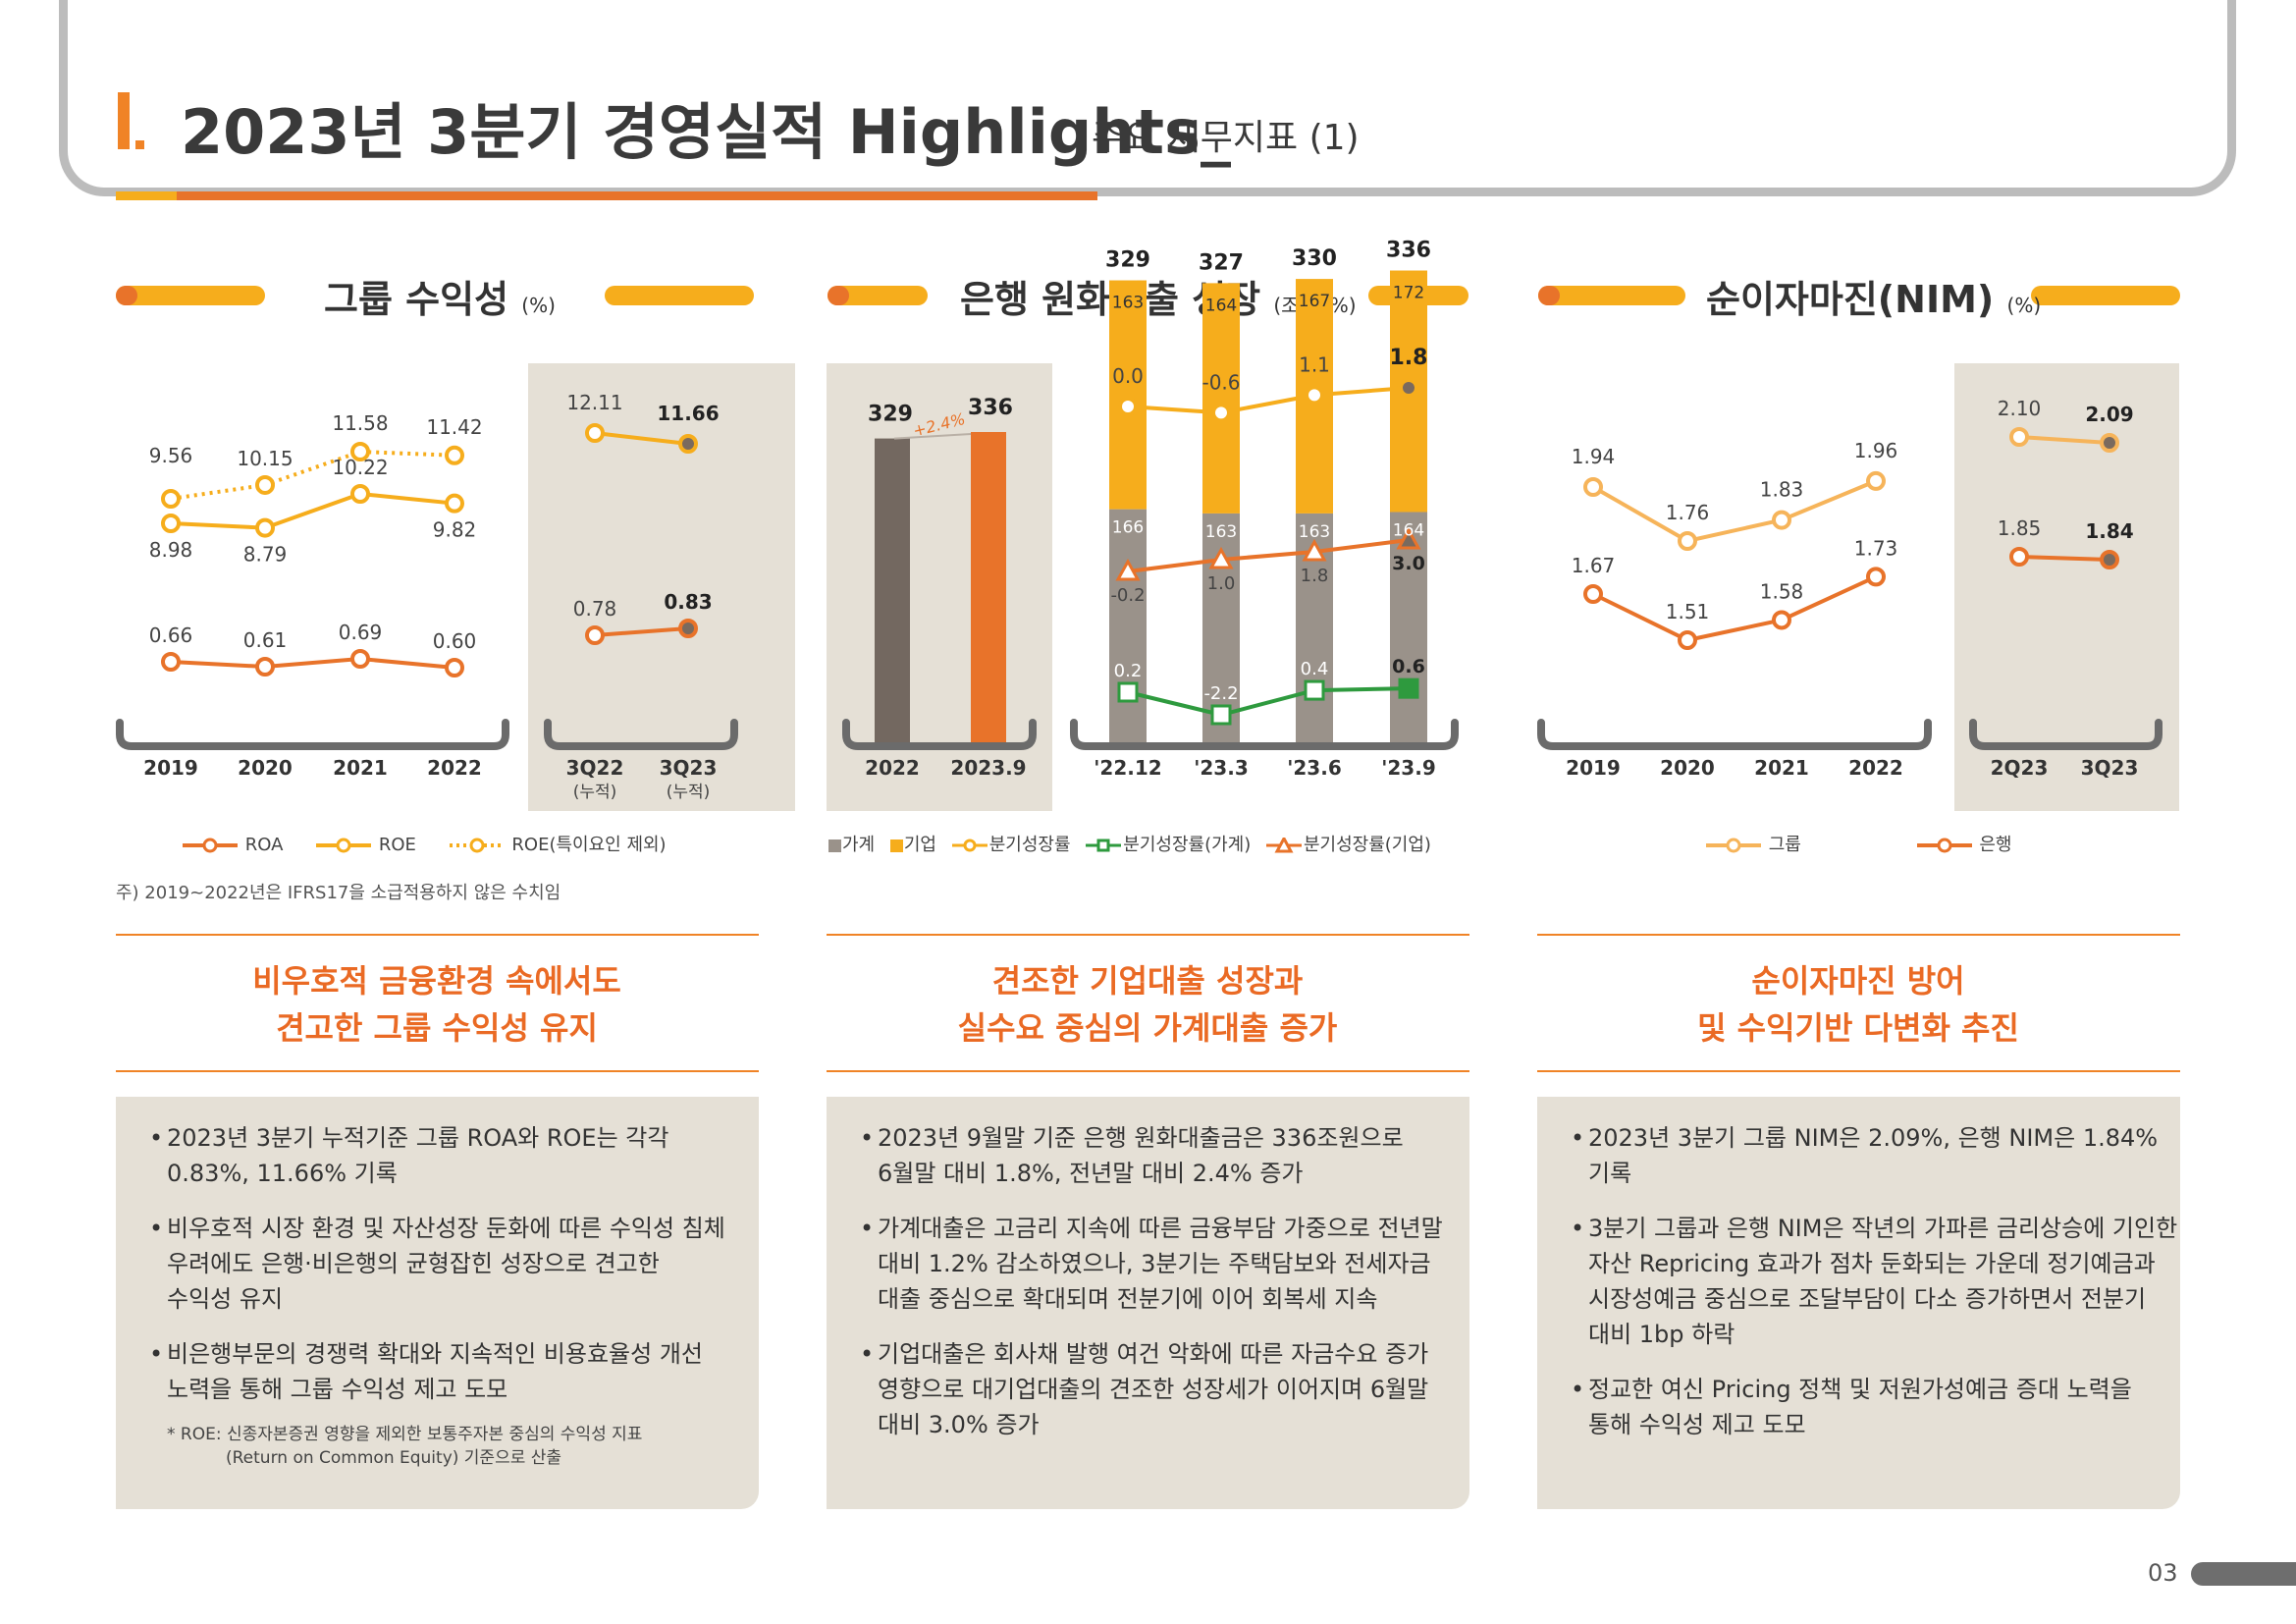  I want to click on chart2b-total-label: 327, so click(1221, 262).